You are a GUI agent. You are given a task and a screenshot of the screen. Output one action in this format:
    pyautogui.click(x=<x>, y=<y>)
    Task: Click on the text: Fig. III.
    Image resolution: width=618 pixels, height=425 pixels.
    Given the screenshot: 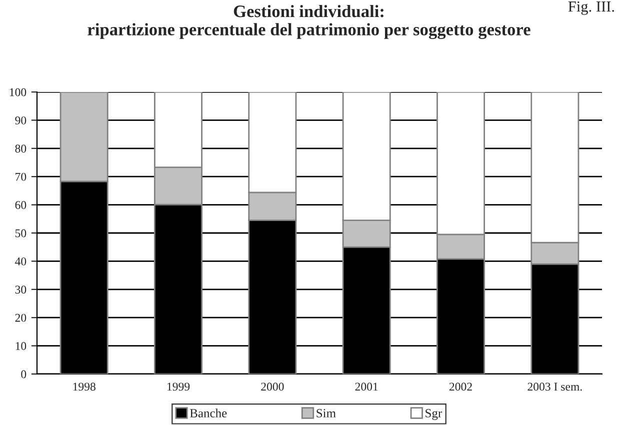 What is the action you would take?
    pyautogui.click(x=591, y=8)
    